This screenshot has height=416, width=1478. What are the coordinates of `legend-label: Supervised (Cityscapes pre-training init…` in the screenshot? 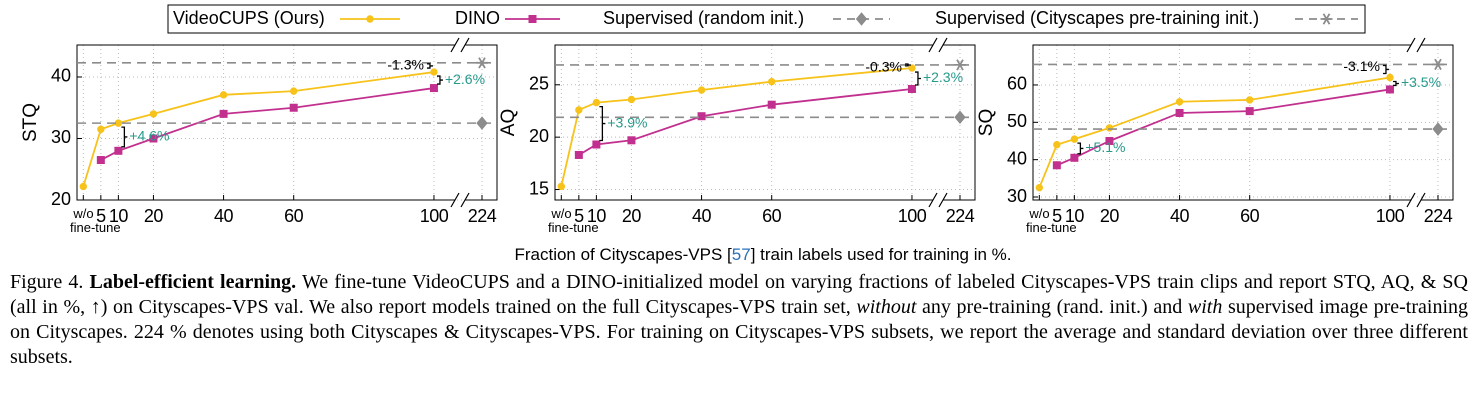 It's located at (1097, 18).